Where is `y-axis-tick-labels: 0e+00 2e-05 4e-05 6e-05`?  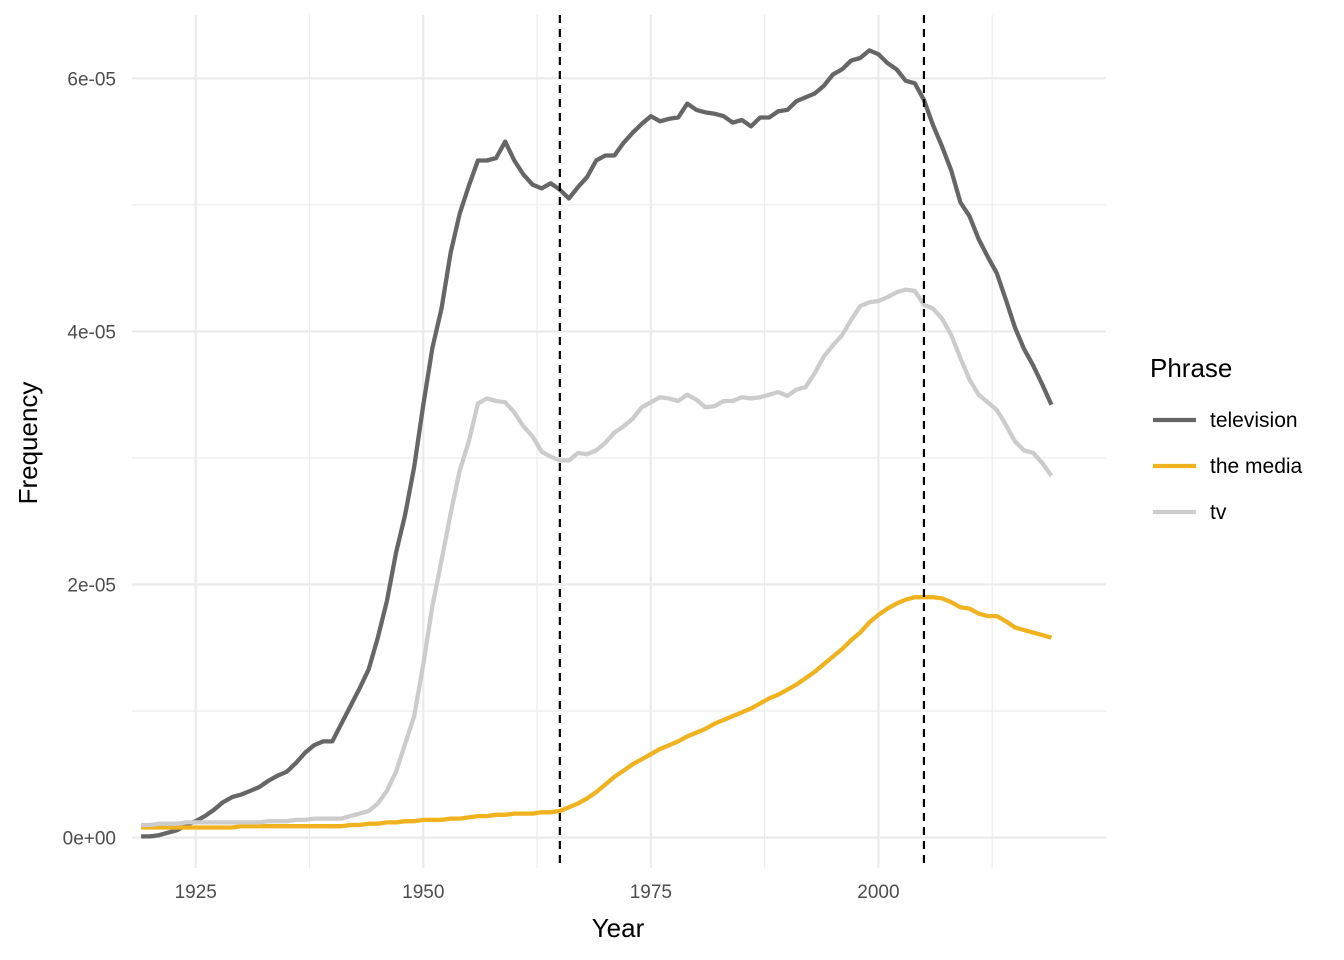
y-axis-tick-labels: 0e+00 2e-05 4e-05 6e-05 is located at coordinates (89, 459).